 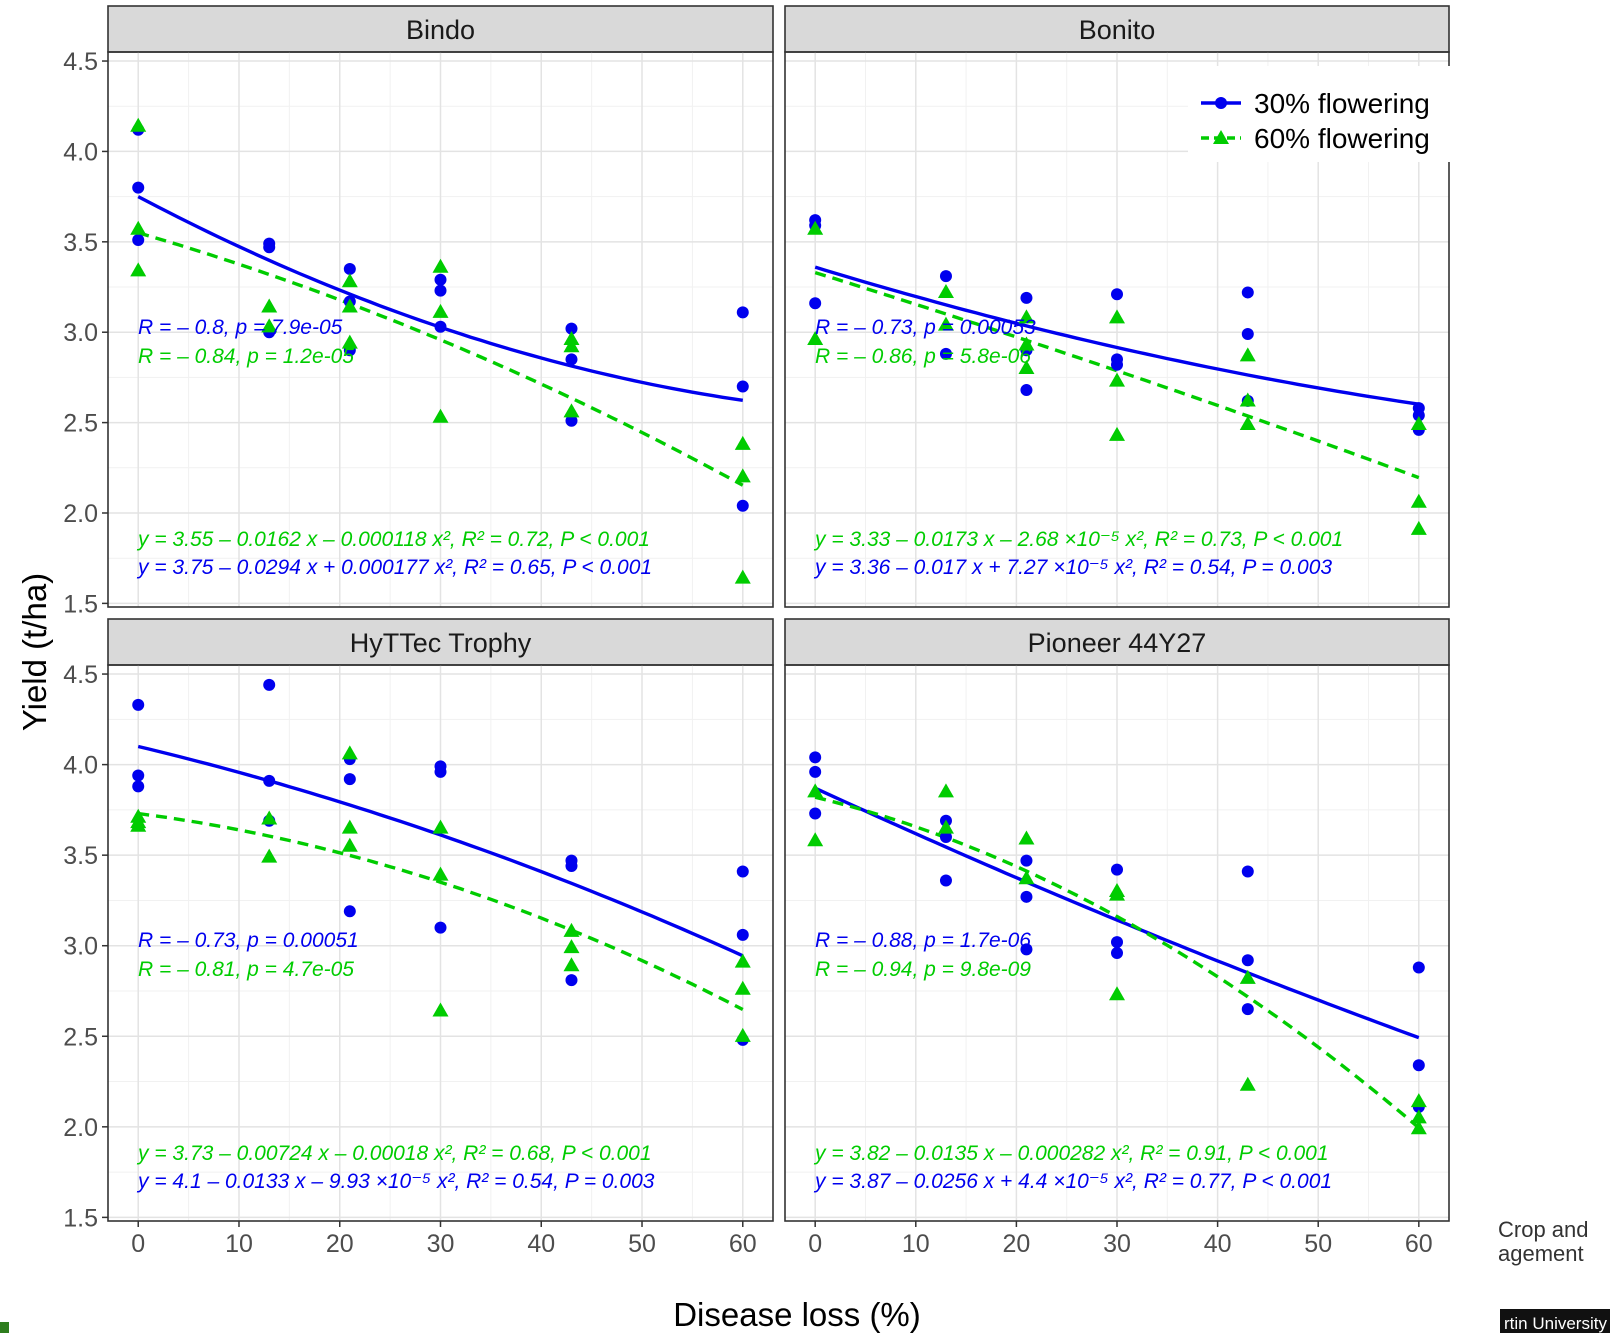 I want to click on y-tick-label: 3.0, so click(x=80, y=947).